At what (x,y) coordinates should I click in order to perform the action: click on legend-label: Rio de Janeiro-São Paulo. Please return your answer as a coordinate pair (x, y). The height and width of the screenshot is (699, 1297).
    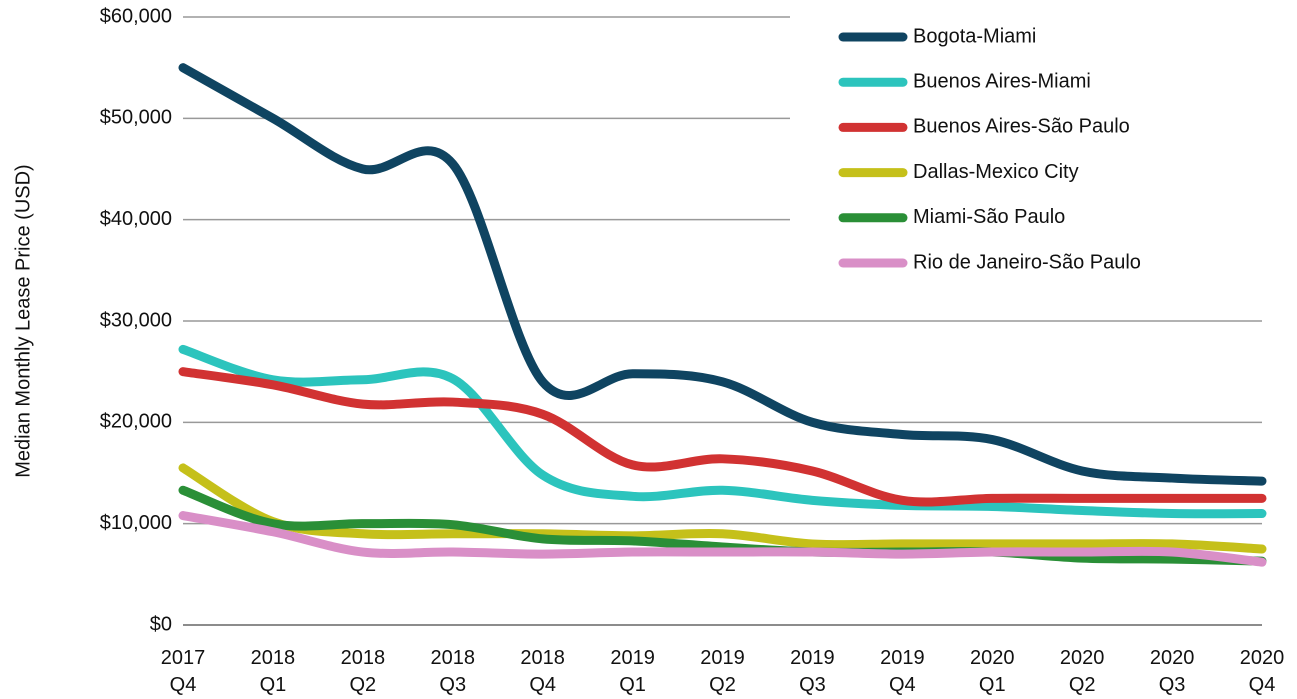
    Looking at the image, I should click on (1027, 262).